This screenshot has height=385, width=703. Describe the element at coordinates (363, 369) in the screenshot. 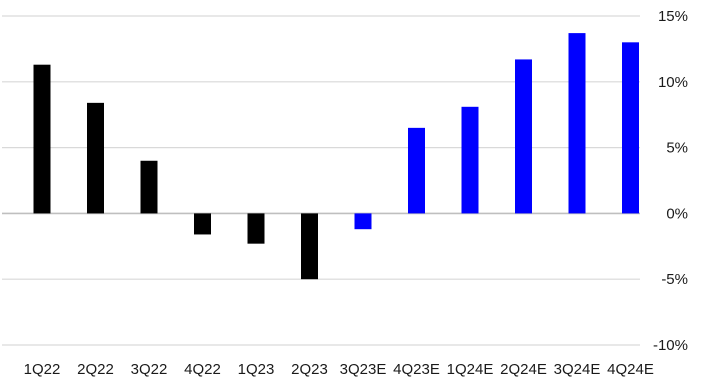

I see `x-tick-label: 3Q23E` at that location.